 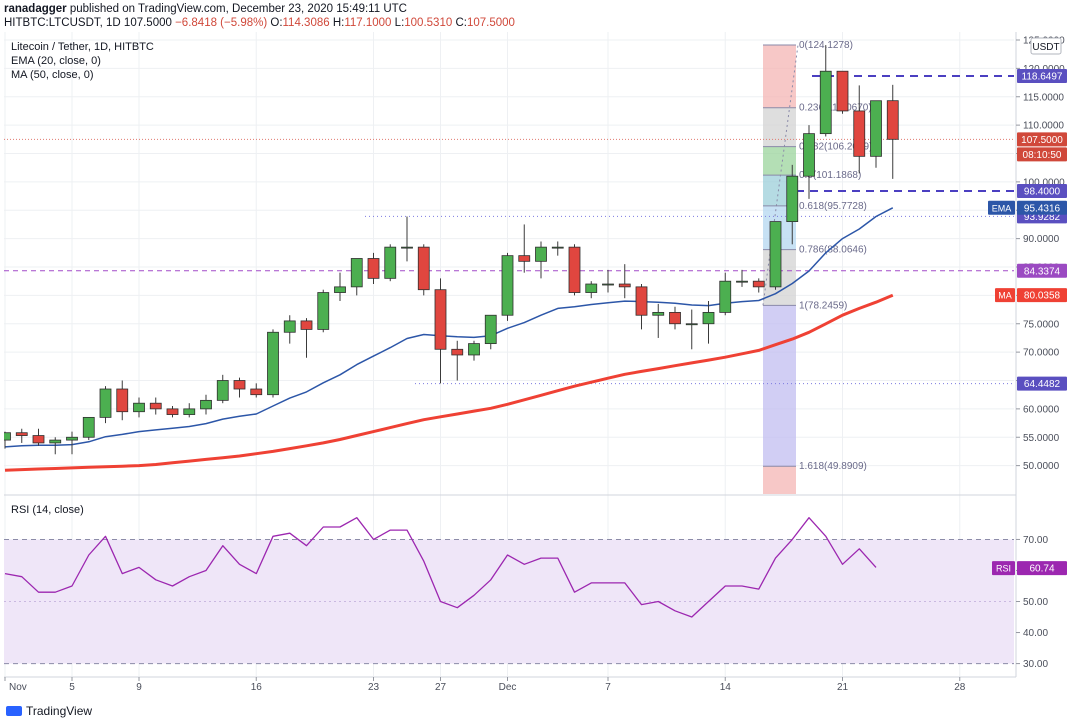 What do you see at coordinates (306, 23) in the screenshot?
I see `open-value: 114.3086` at bounding box center [306, 23].